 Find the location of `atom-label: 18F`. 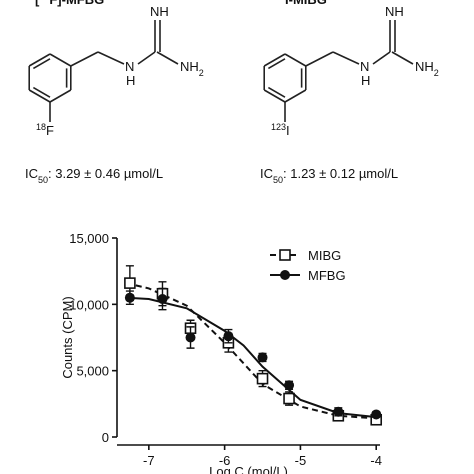

atom-label: 18F is located at coordinates (45, 130).